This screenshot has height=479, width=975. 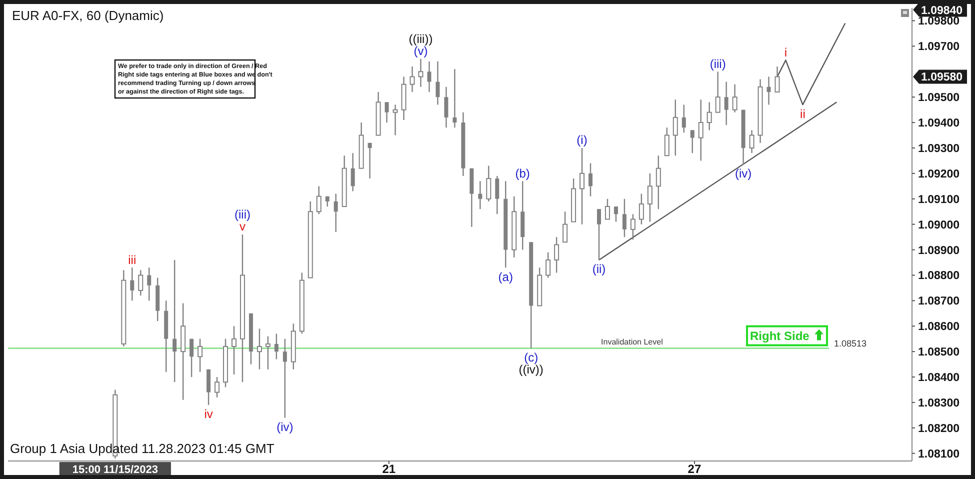 What do you see at coordinates (115, 470) in the screenshot?
I see `x-tick-label: 15:00 11/15/2023` at bounding box center [115, 470].